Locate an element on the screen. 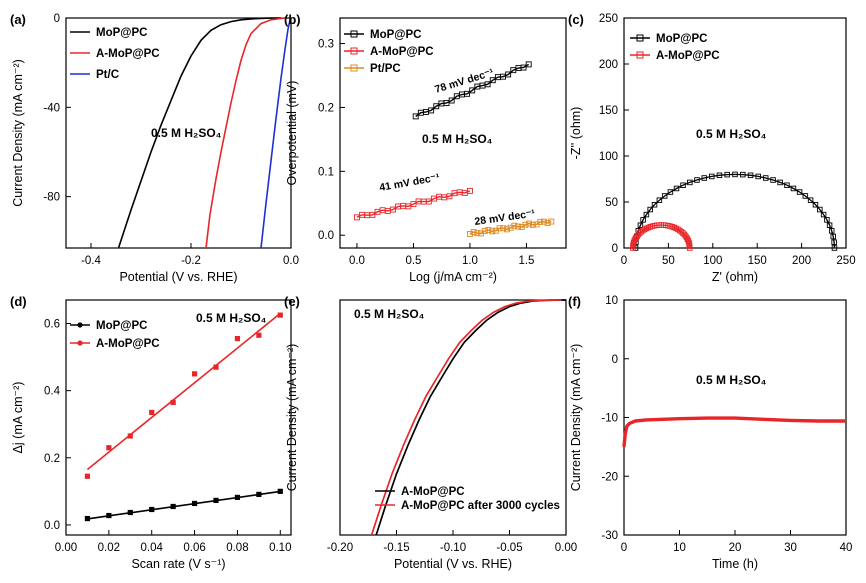 The width and height of the screenshot is (866, 583). y-tick-label: -40 is located at coordinates (51, 108).